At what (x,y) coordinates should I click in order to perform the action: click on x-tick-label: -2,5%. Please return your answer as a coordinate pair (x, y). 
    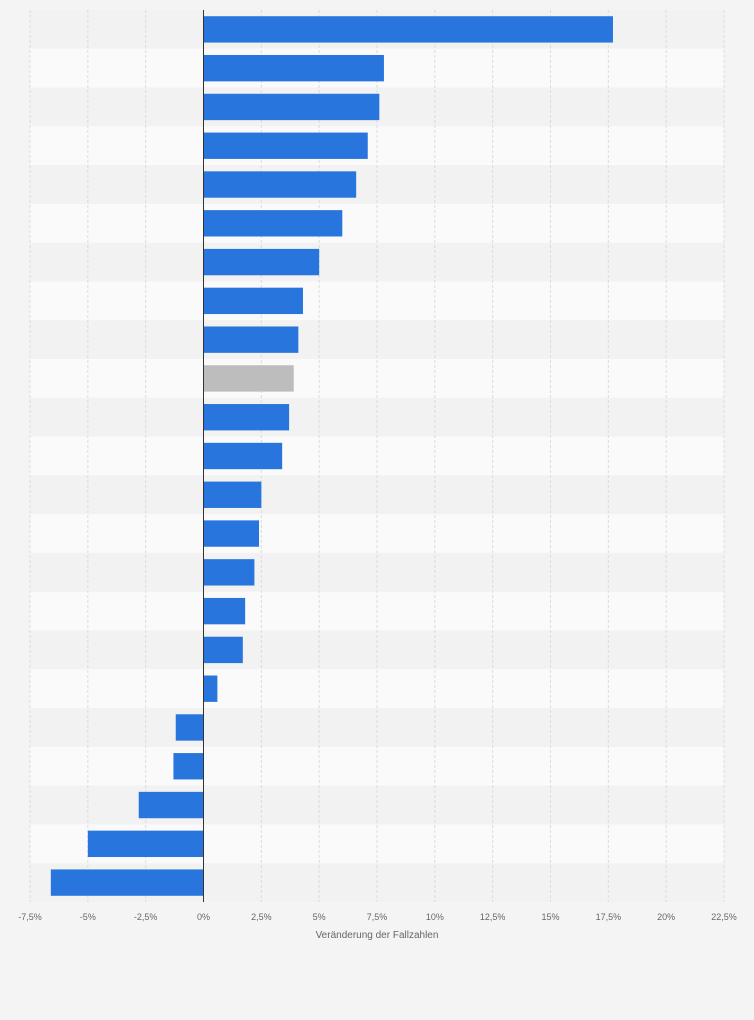
    Looking at the image, I should click on (146, 917).